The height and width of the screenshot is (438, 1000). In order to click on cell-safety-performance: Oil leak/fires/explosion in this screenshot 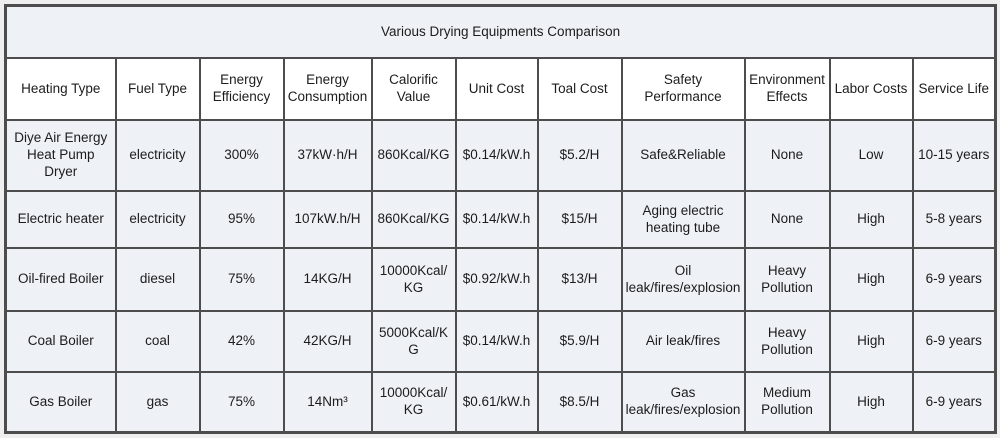, I will do `click(683, 279)`.